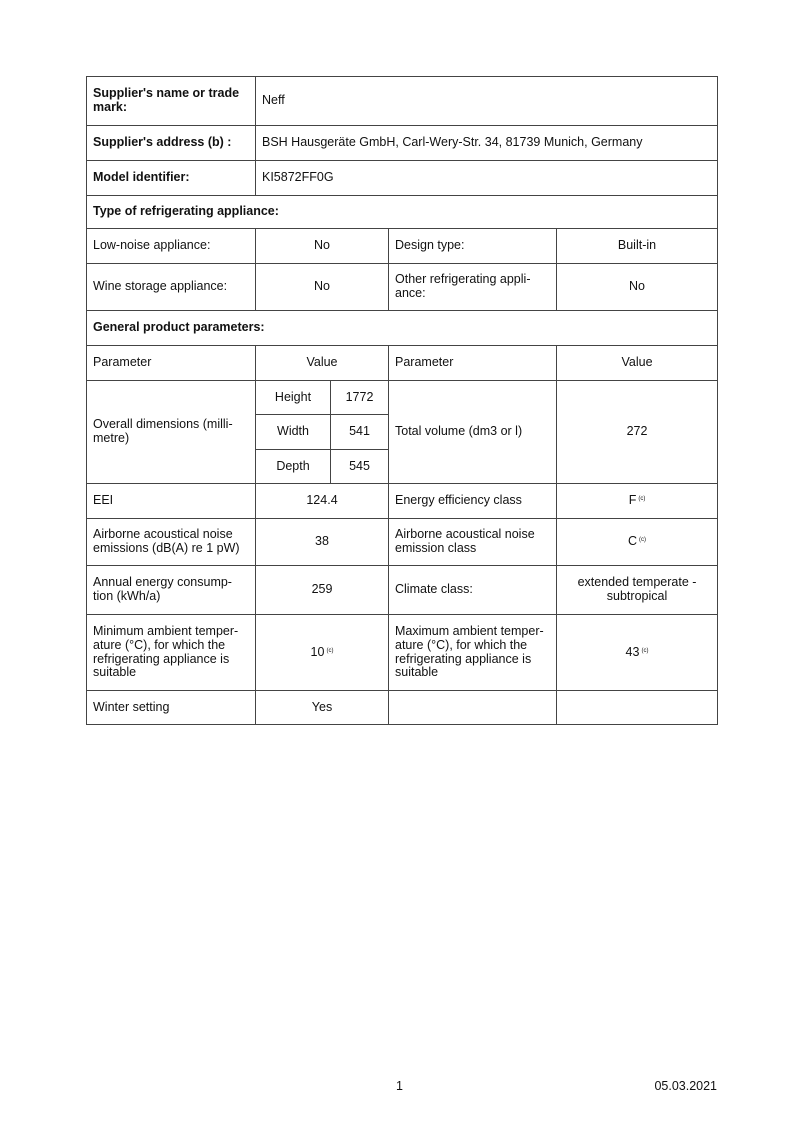 The image size is (802, 1134). Describe the element at coordinates (637, 432) in the screenshot. I see `volume-value: 272` at that location.